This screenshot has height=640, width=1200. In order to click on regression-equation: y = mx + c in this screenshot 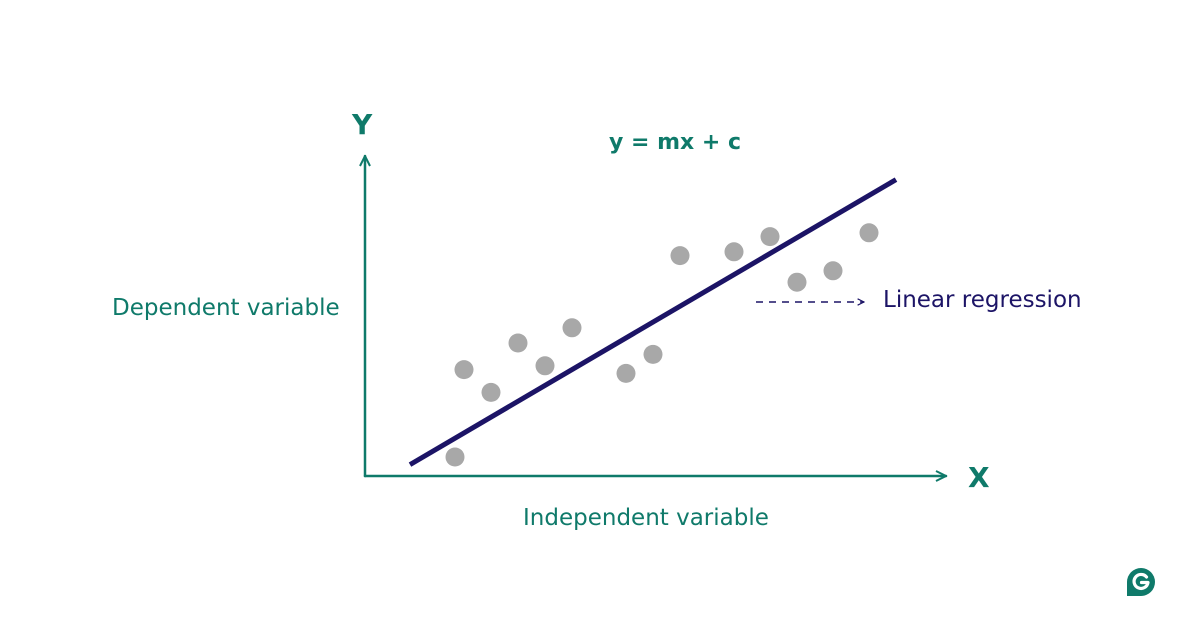, I will do `click(675, 142)`.